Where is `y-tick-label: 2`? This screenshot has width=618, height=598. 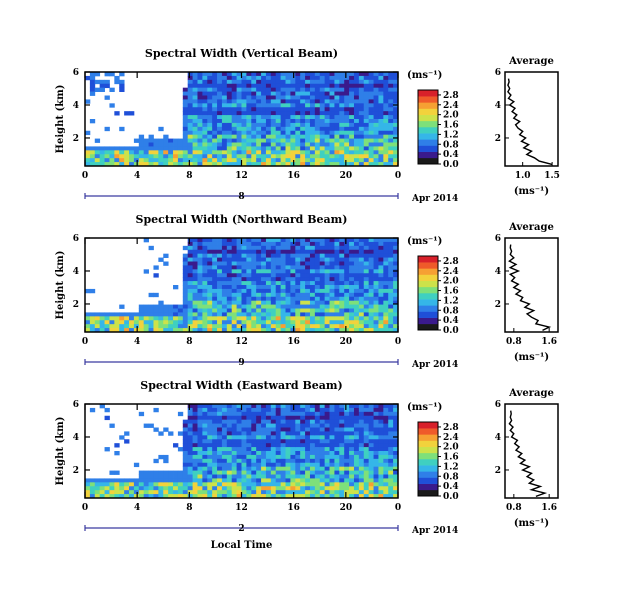
y-tick-label: 2 is located at coordinates (76, 471).